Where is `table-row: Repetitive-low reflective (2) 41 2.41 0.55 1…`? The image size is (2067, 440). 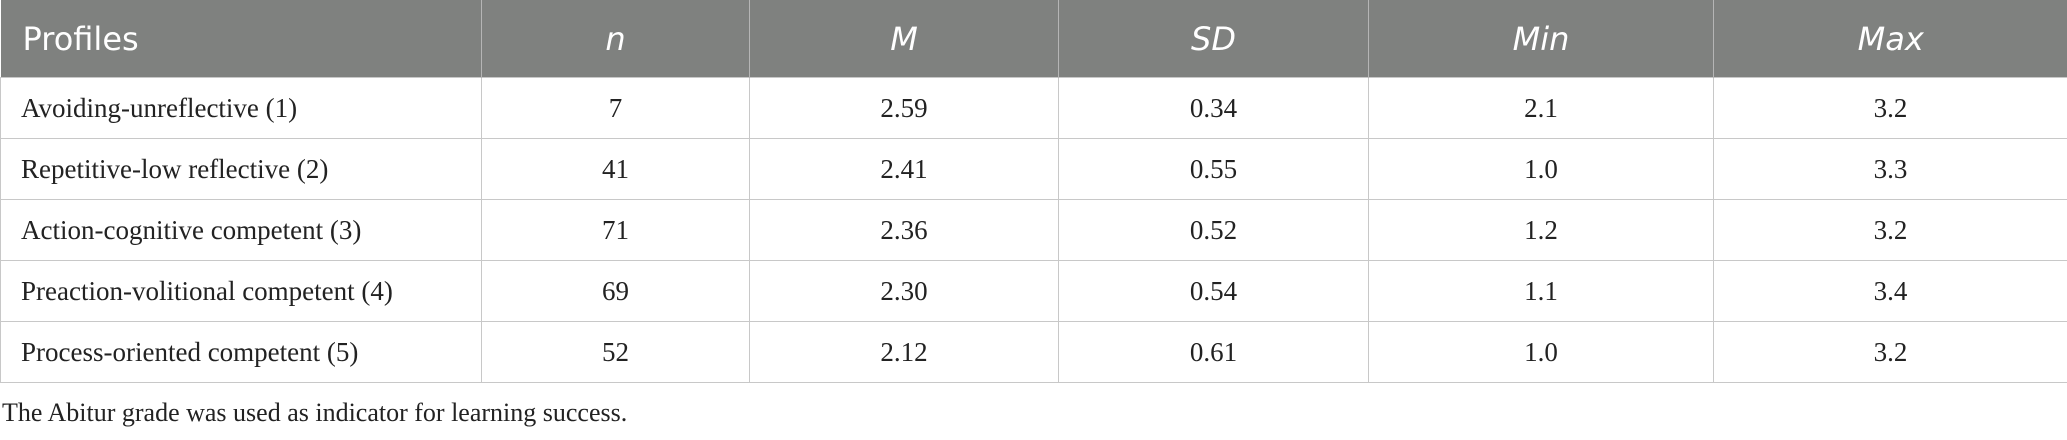
table-row: Repetitive-low reflective (2) 41 2.41 0.55 1… is located at coordinates (1033, 169).